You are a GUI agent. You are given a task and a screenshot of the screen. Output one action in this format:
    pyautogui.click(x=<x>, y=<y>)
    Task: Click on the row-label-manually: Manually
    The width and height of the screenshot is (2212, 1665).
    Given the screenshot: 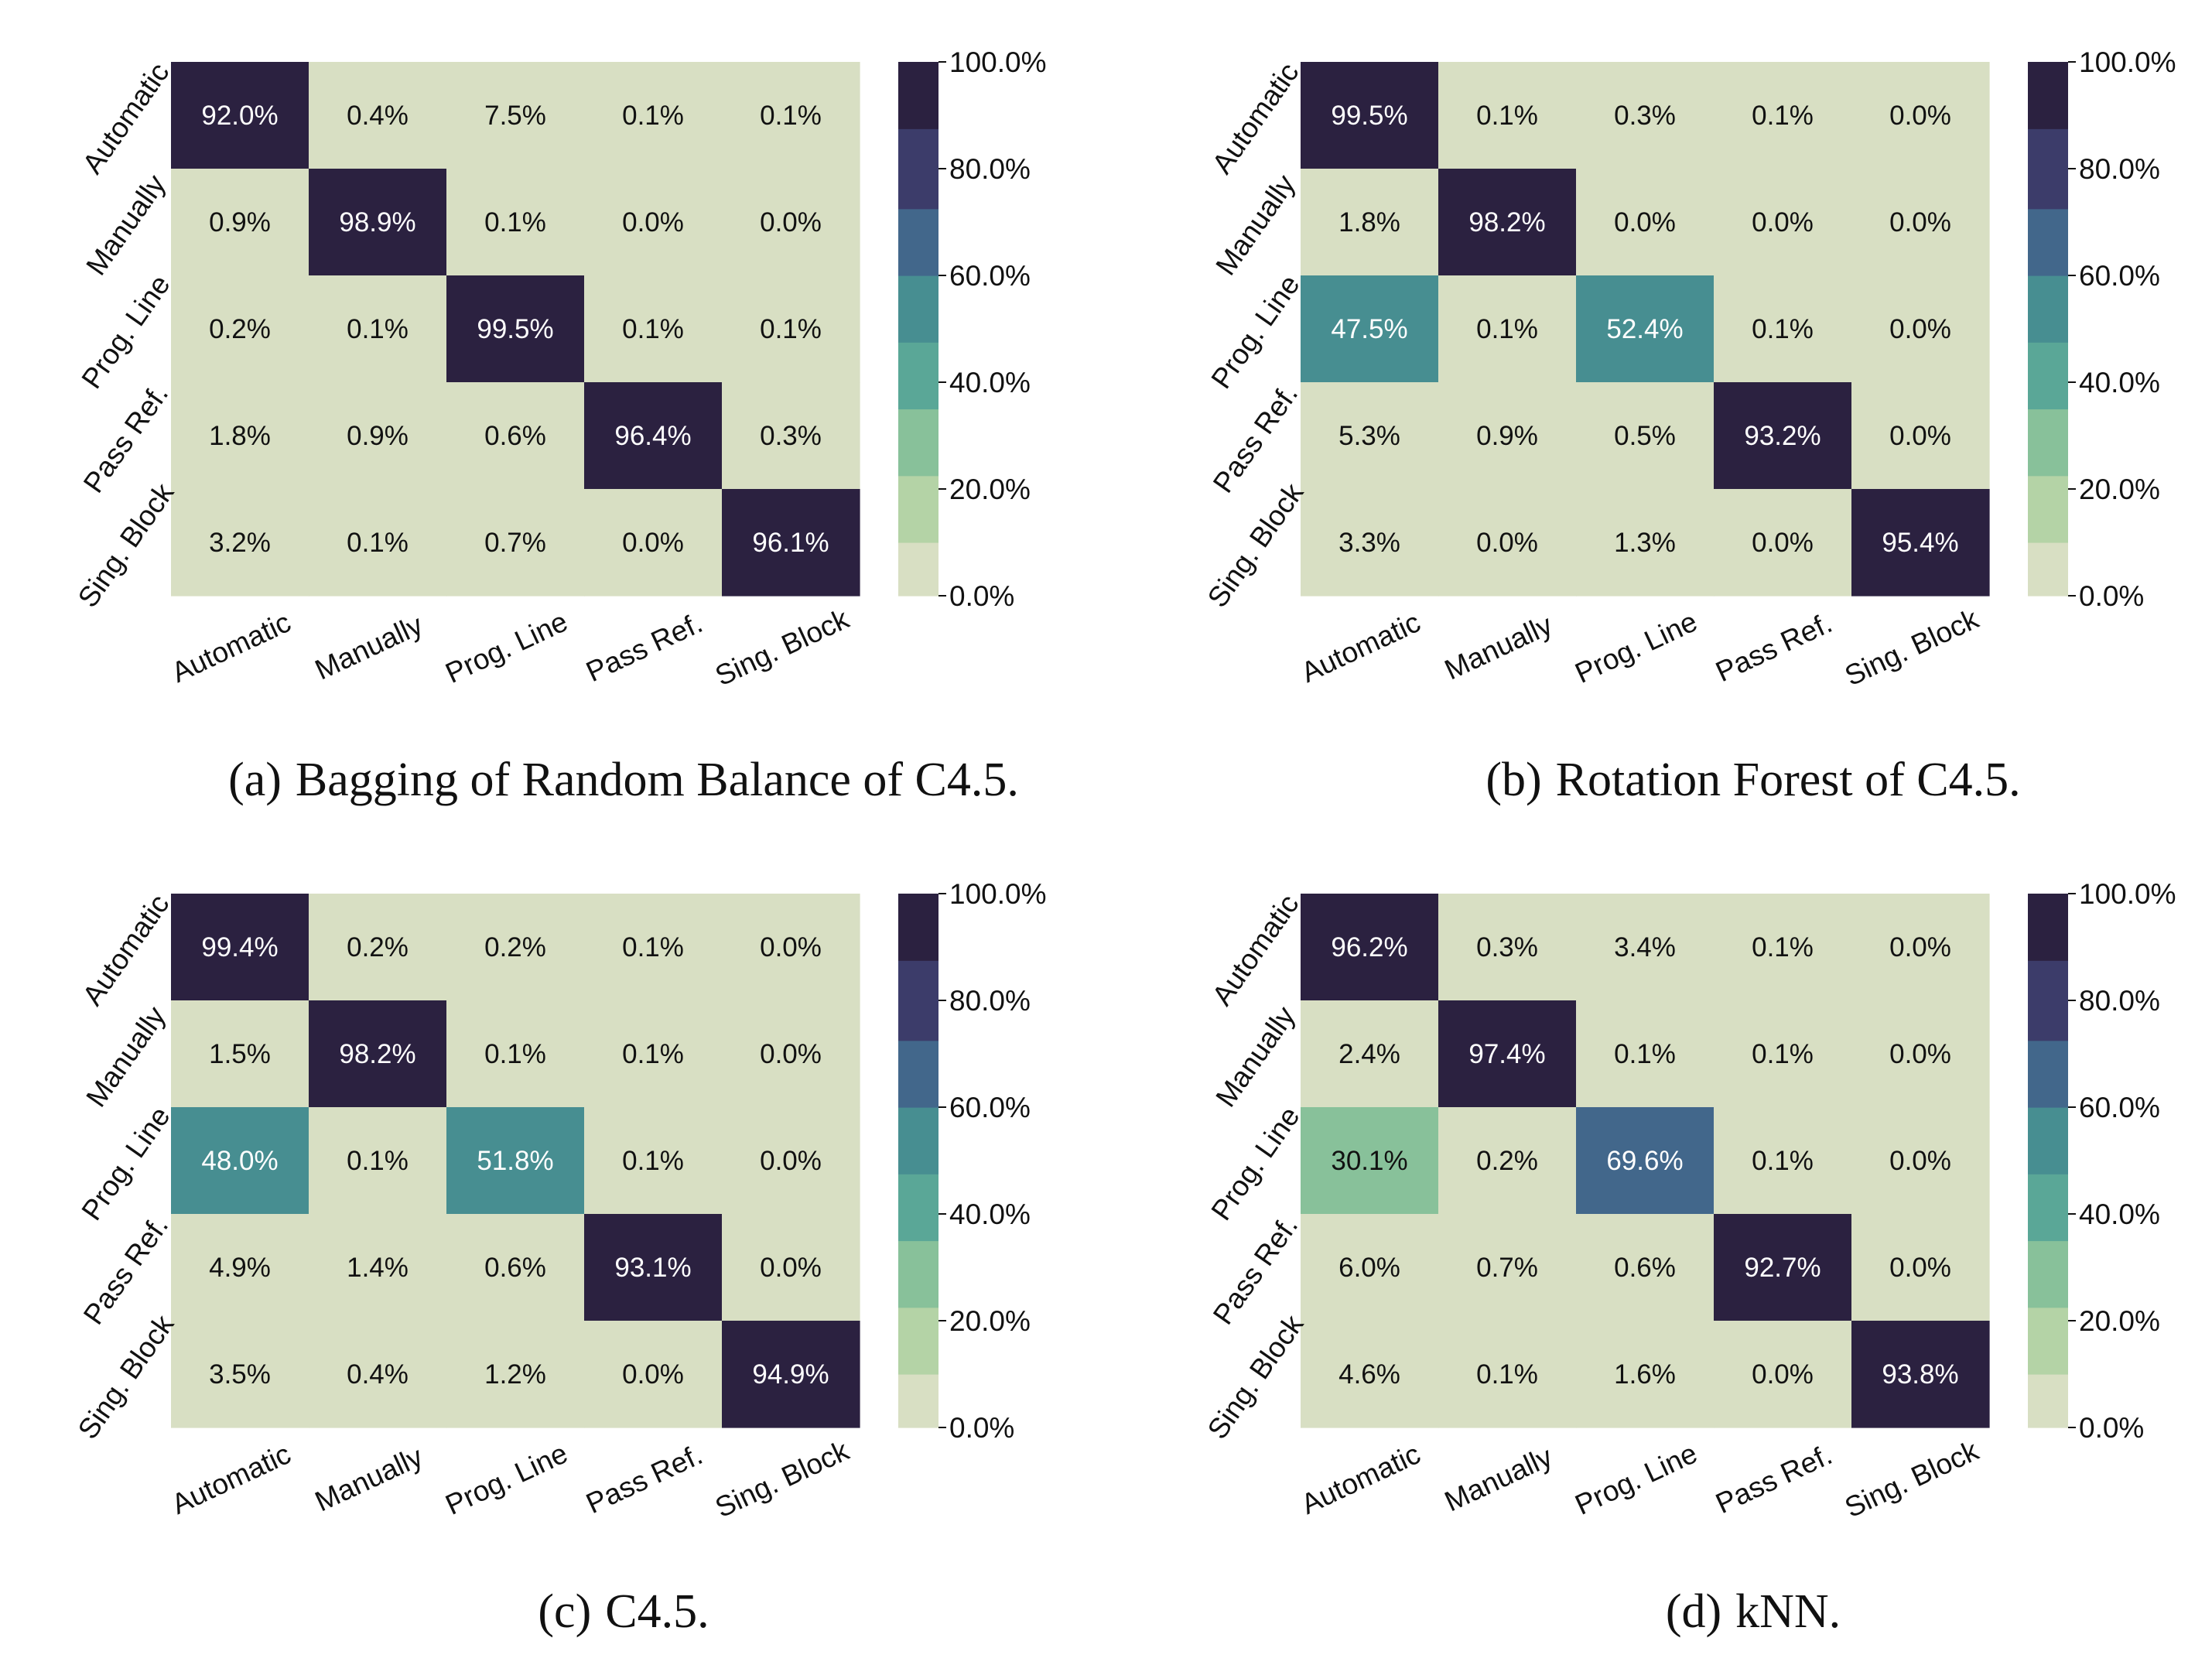 What is the action you would take?
    pyautogui.click(x=1255, y=225)
    